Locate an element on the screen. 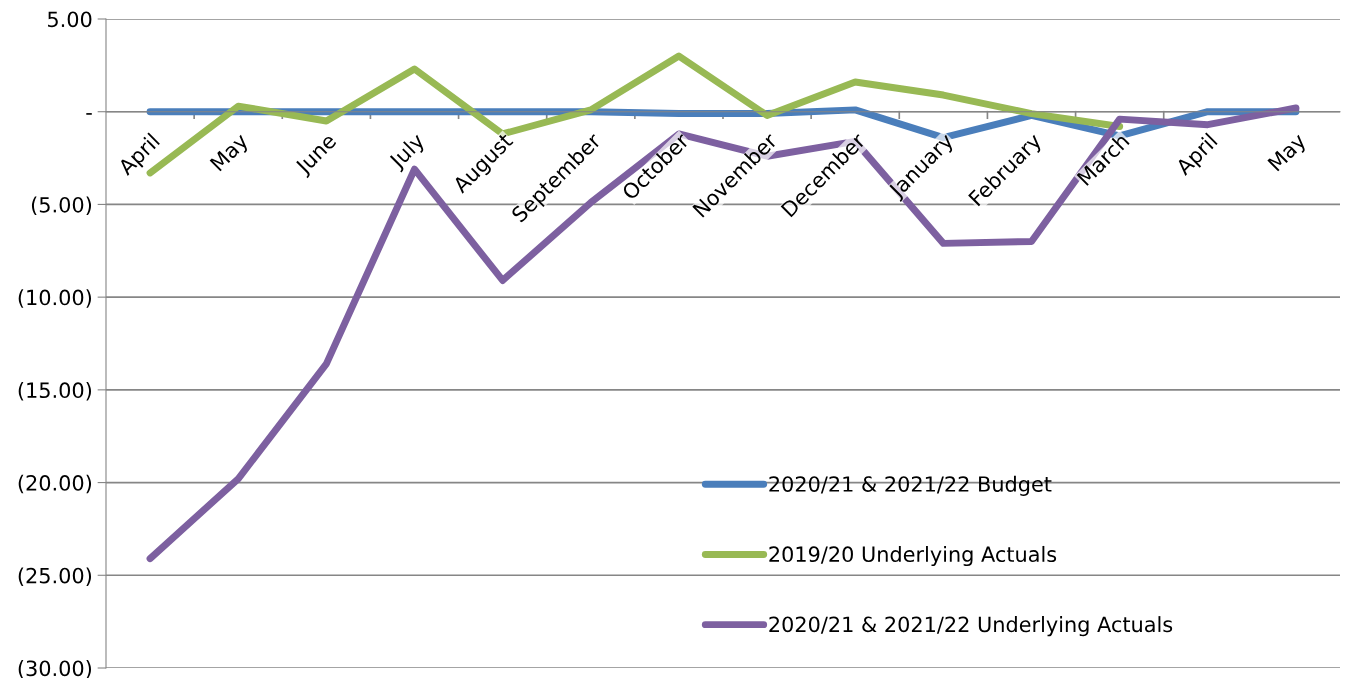 Image resolution: width=1346 pixels, height=678 pixels. y-tick-label: - is located at coordinates (89, 114).